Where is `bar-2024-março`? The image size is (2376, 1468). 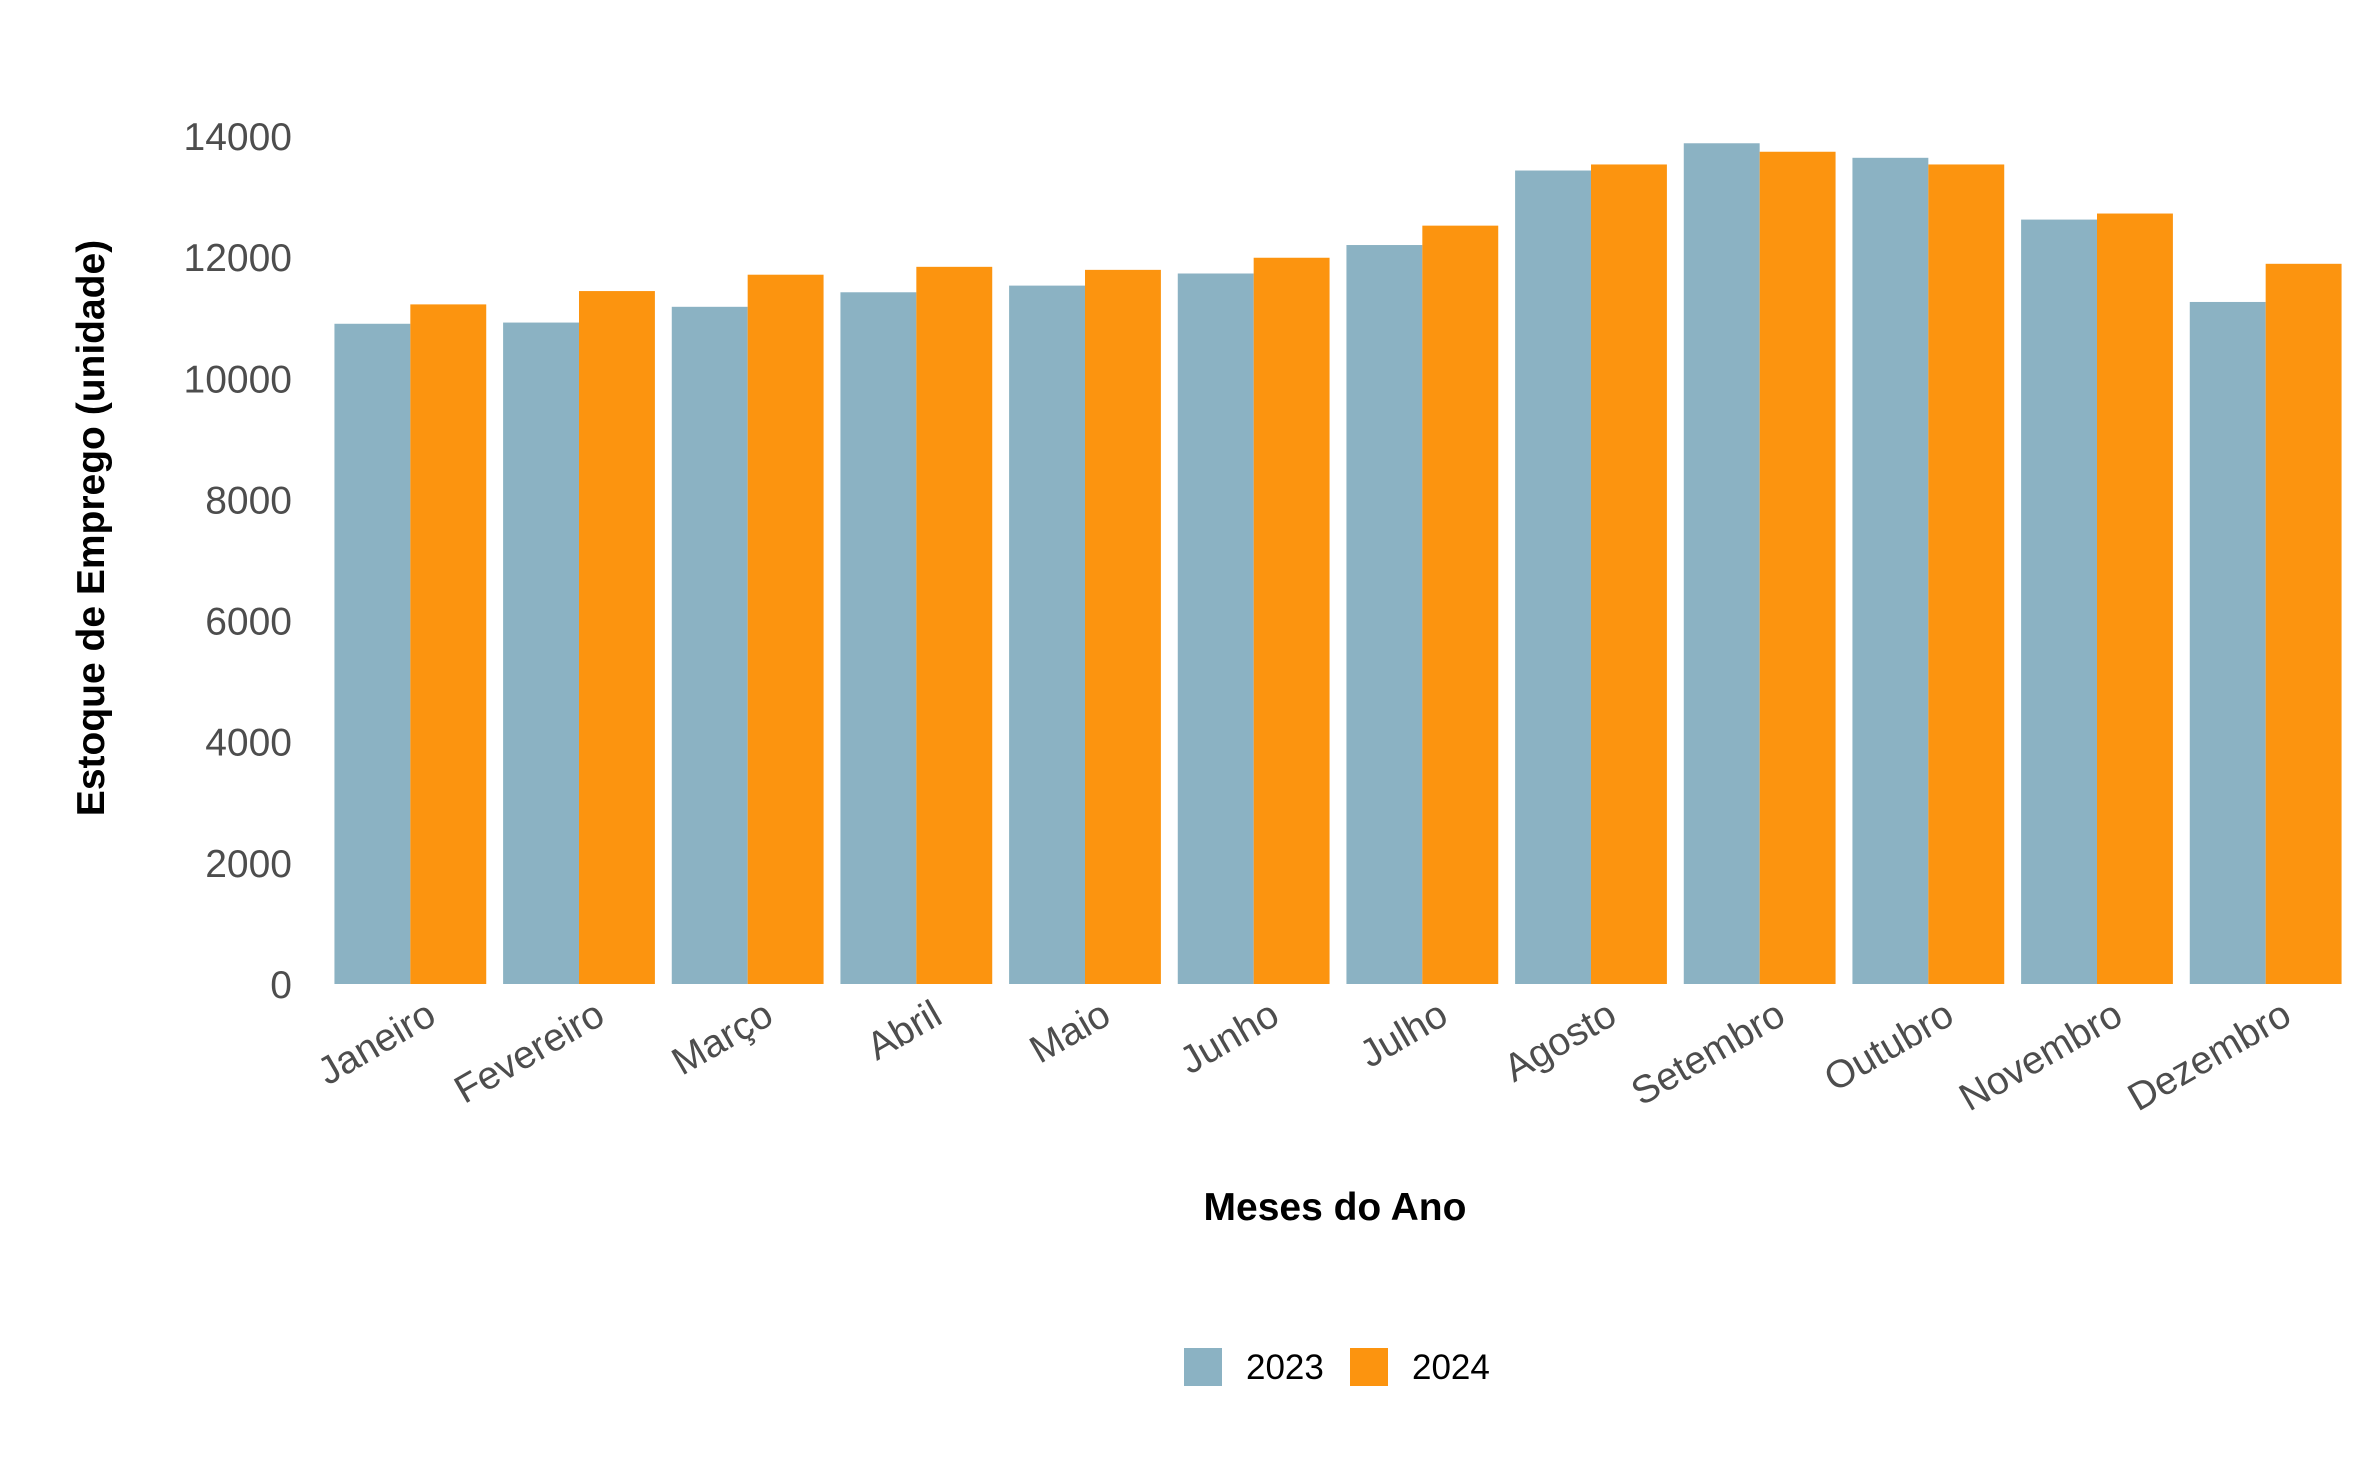 bar-2024-março is located at coordinates (785, 629).